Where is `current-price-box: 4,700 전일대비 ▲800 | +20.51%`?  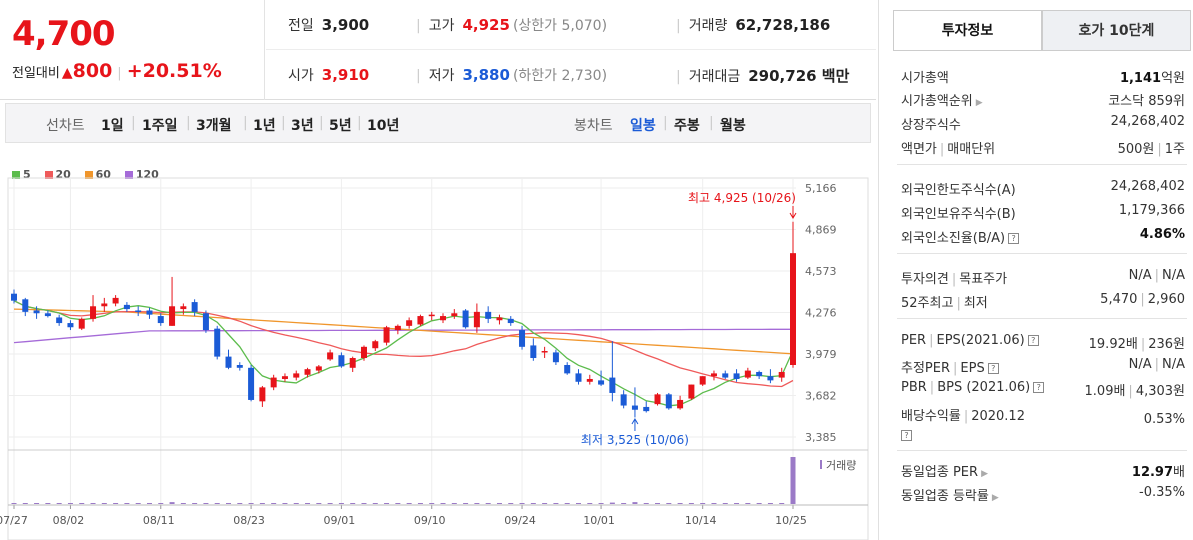
current-price-box: 4,700 전일대비 ▲800 | +20.51% is located at coordinates (132, 50).